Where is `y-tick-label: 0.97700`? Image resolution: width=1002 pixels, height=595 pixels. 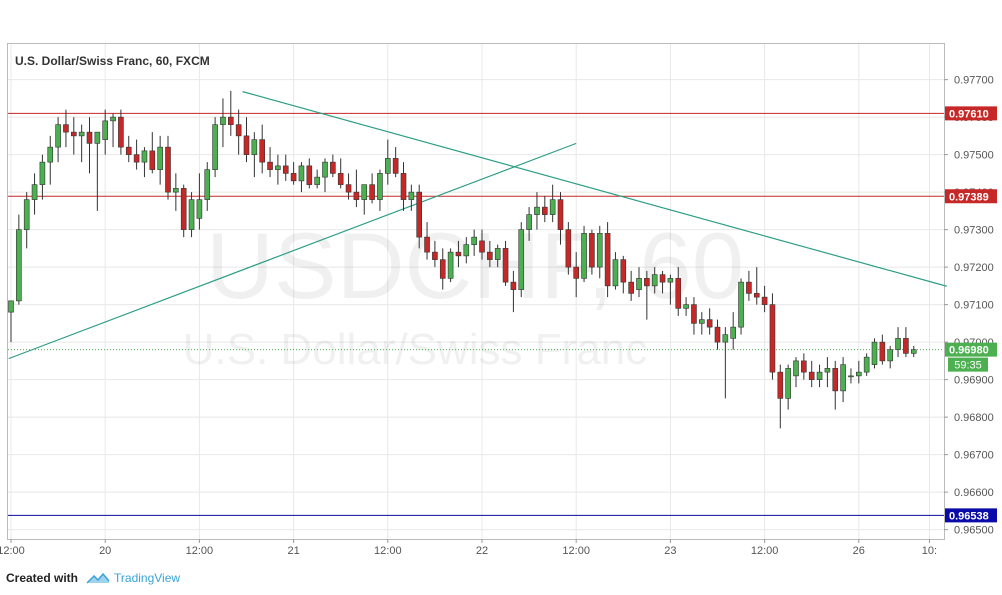
y-tick-label: 0.97700 is located at coordinates (974, 81).